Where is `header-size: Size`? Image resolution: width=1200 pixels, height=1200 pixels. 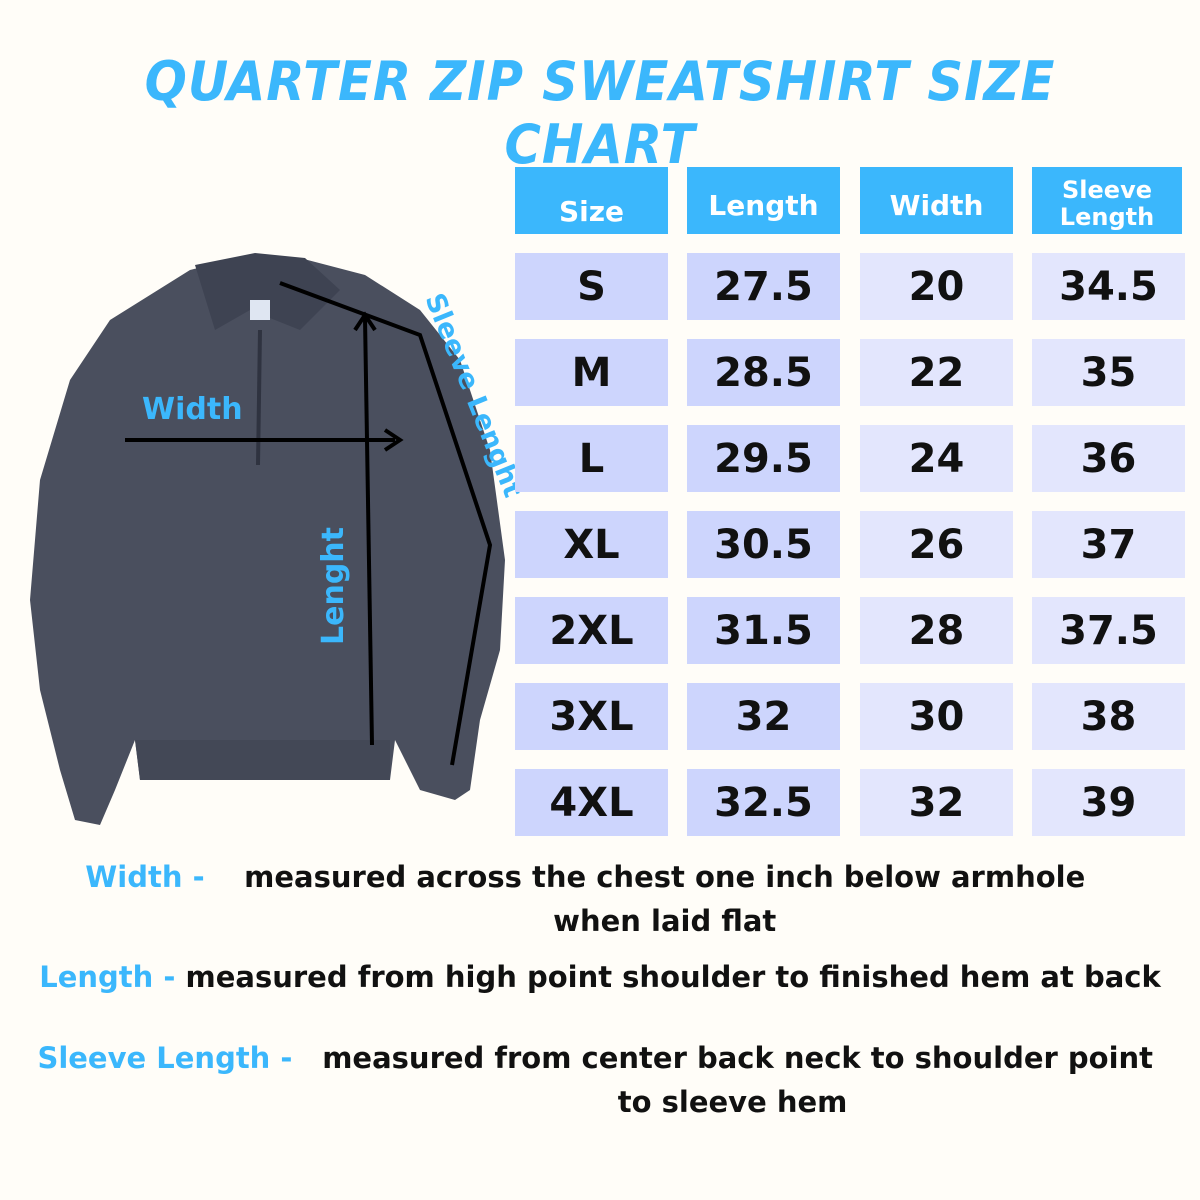 header-size: Size is located at coordinates (591, 200).